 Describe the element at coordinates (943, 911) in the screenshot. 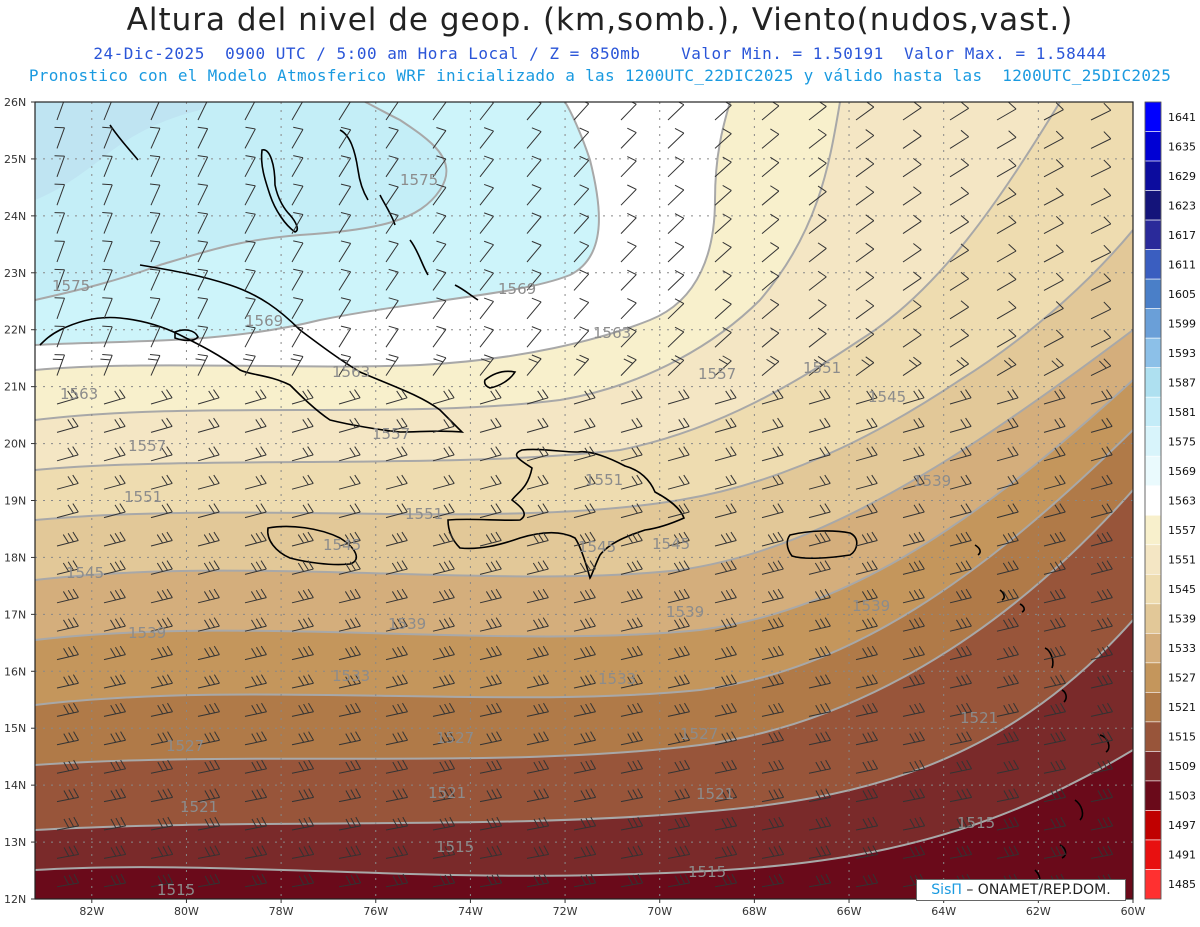

I see `lon-label: 64W` at that location.